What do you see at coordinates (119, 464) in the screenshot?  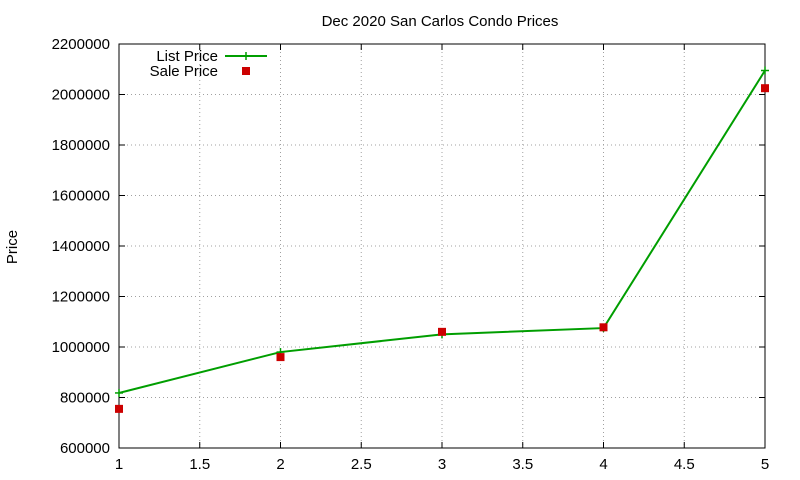 I see `x-tick-label: 1` at bounding box center [119, 464].